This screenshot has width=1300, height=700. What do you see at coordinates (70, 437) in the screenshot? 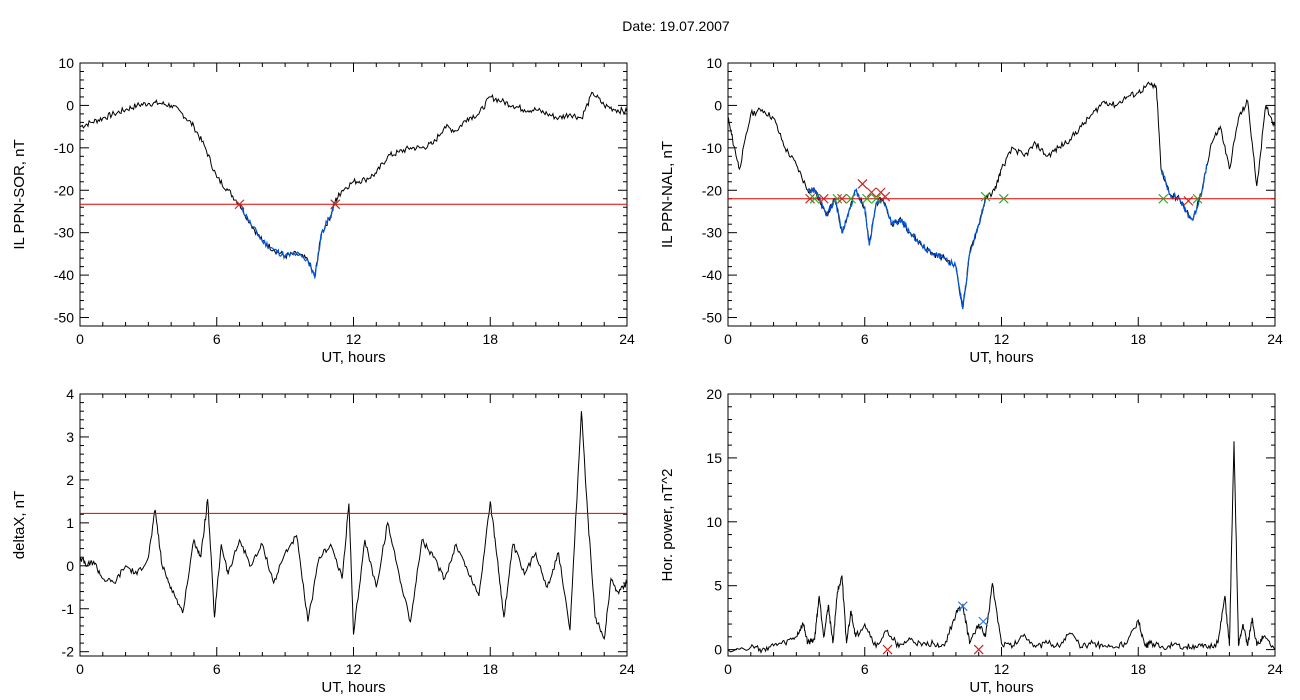
I see `y-tick-label: 3` at bounding box center [70, 437].